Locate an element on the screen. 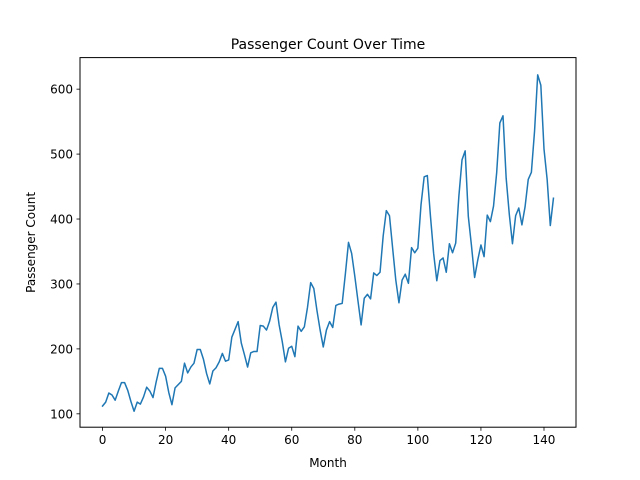  y-tick-label: 200 is located at coordinates (61, 349).